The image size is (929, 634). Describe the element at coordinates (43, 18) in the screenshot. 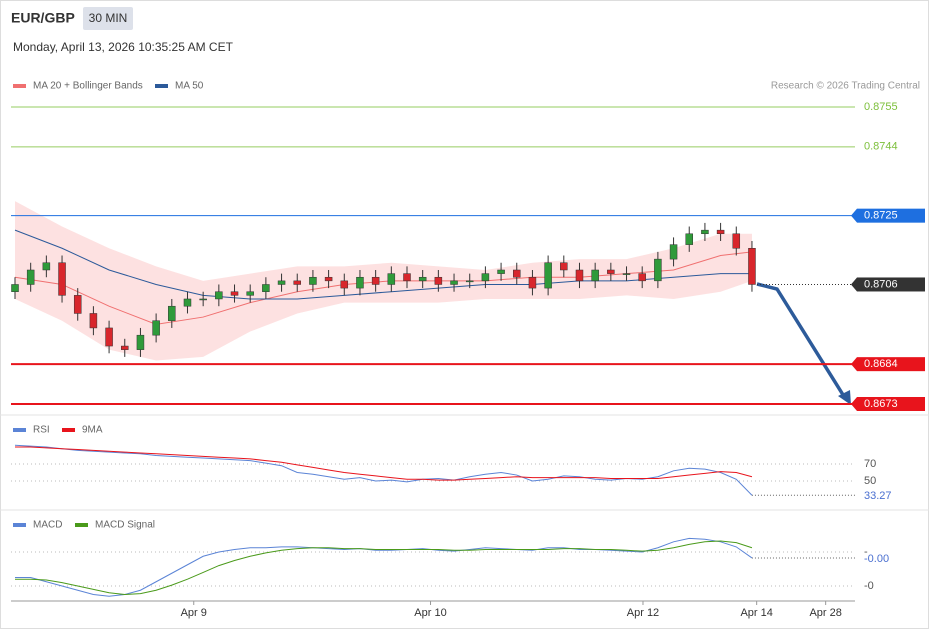

I see `symbol: EUR/GBP` at that location.